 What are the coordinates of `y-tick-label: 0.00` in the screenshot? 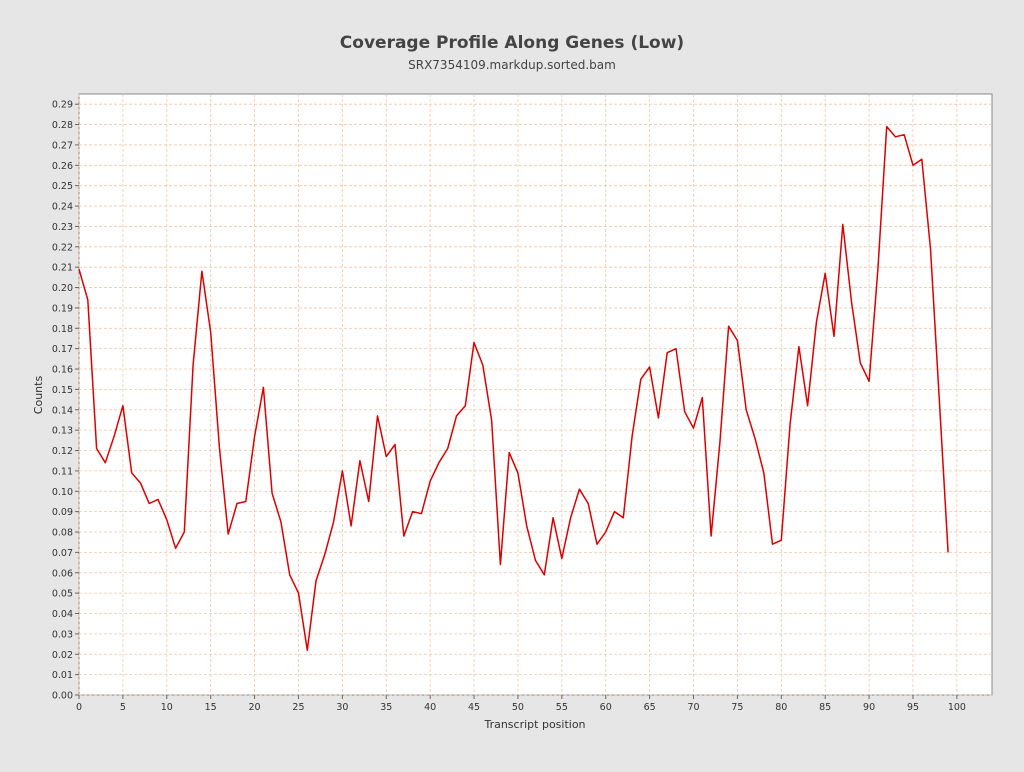 It's located at (62, 696).